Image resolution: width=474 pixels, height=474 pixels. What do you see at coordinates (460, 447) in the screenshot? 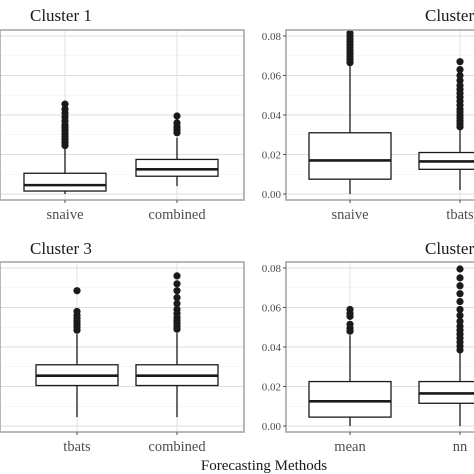
I see `x-category-label: nn` at bounding box center [460, 447].